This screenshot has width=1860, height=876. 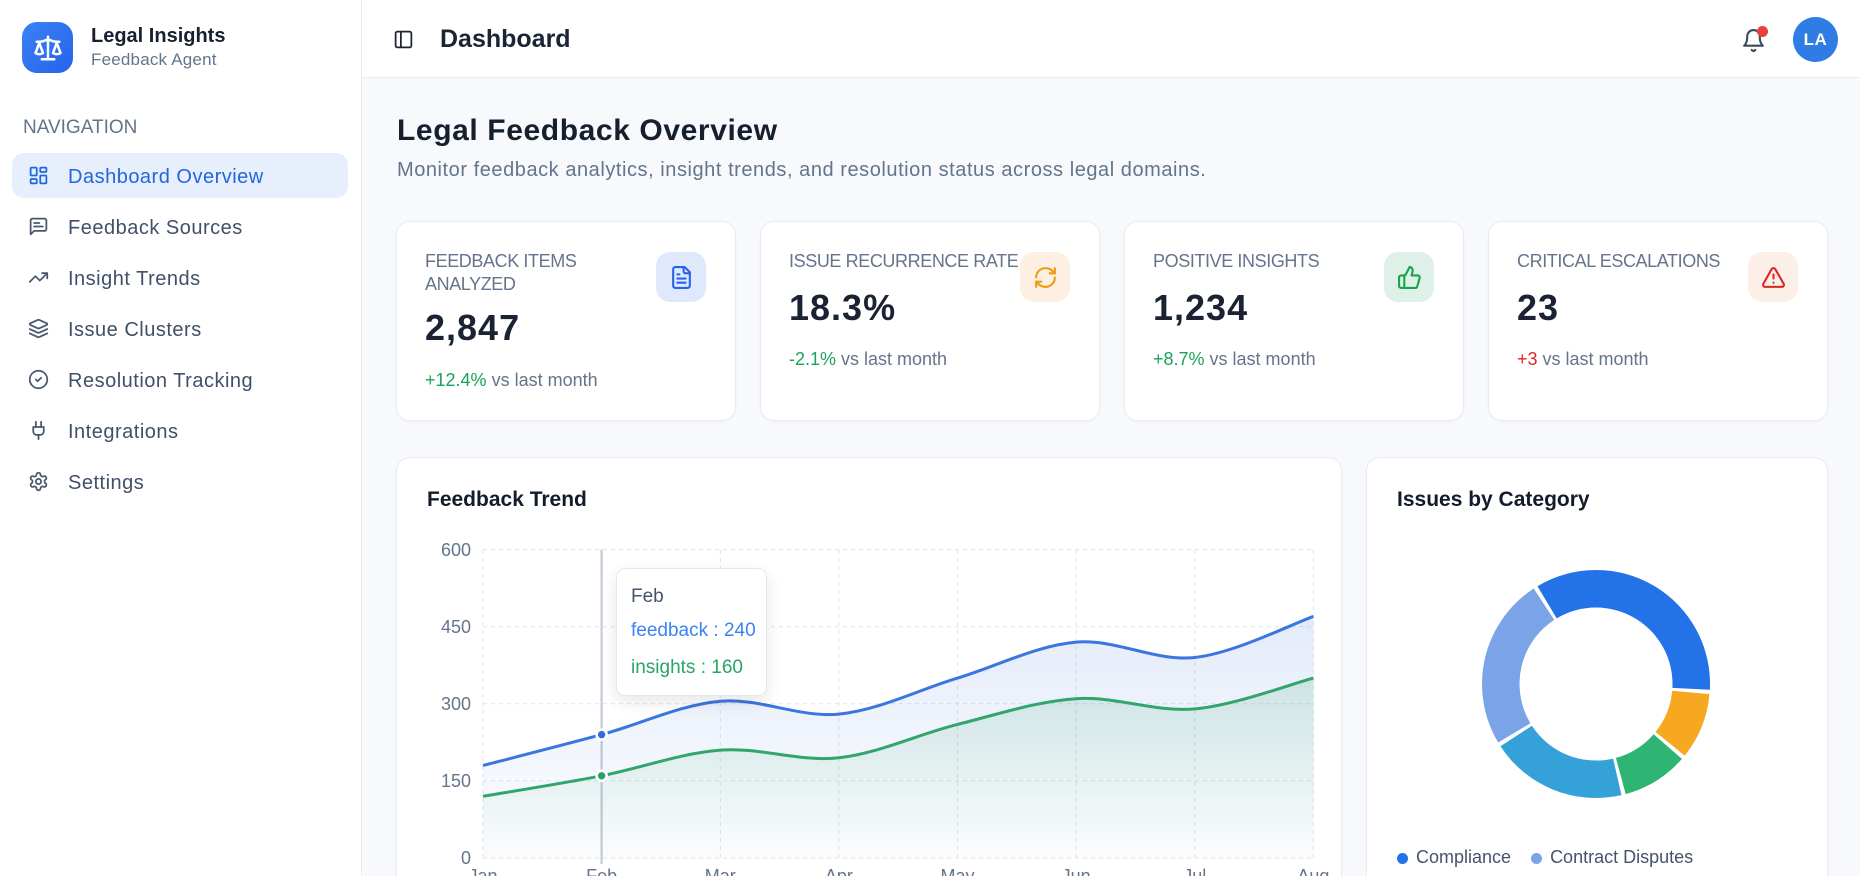 What do you see at coordinates (1313, 871) in the screenshot?
I see `svg-text: Aug` at bounding box center [1313, 871].